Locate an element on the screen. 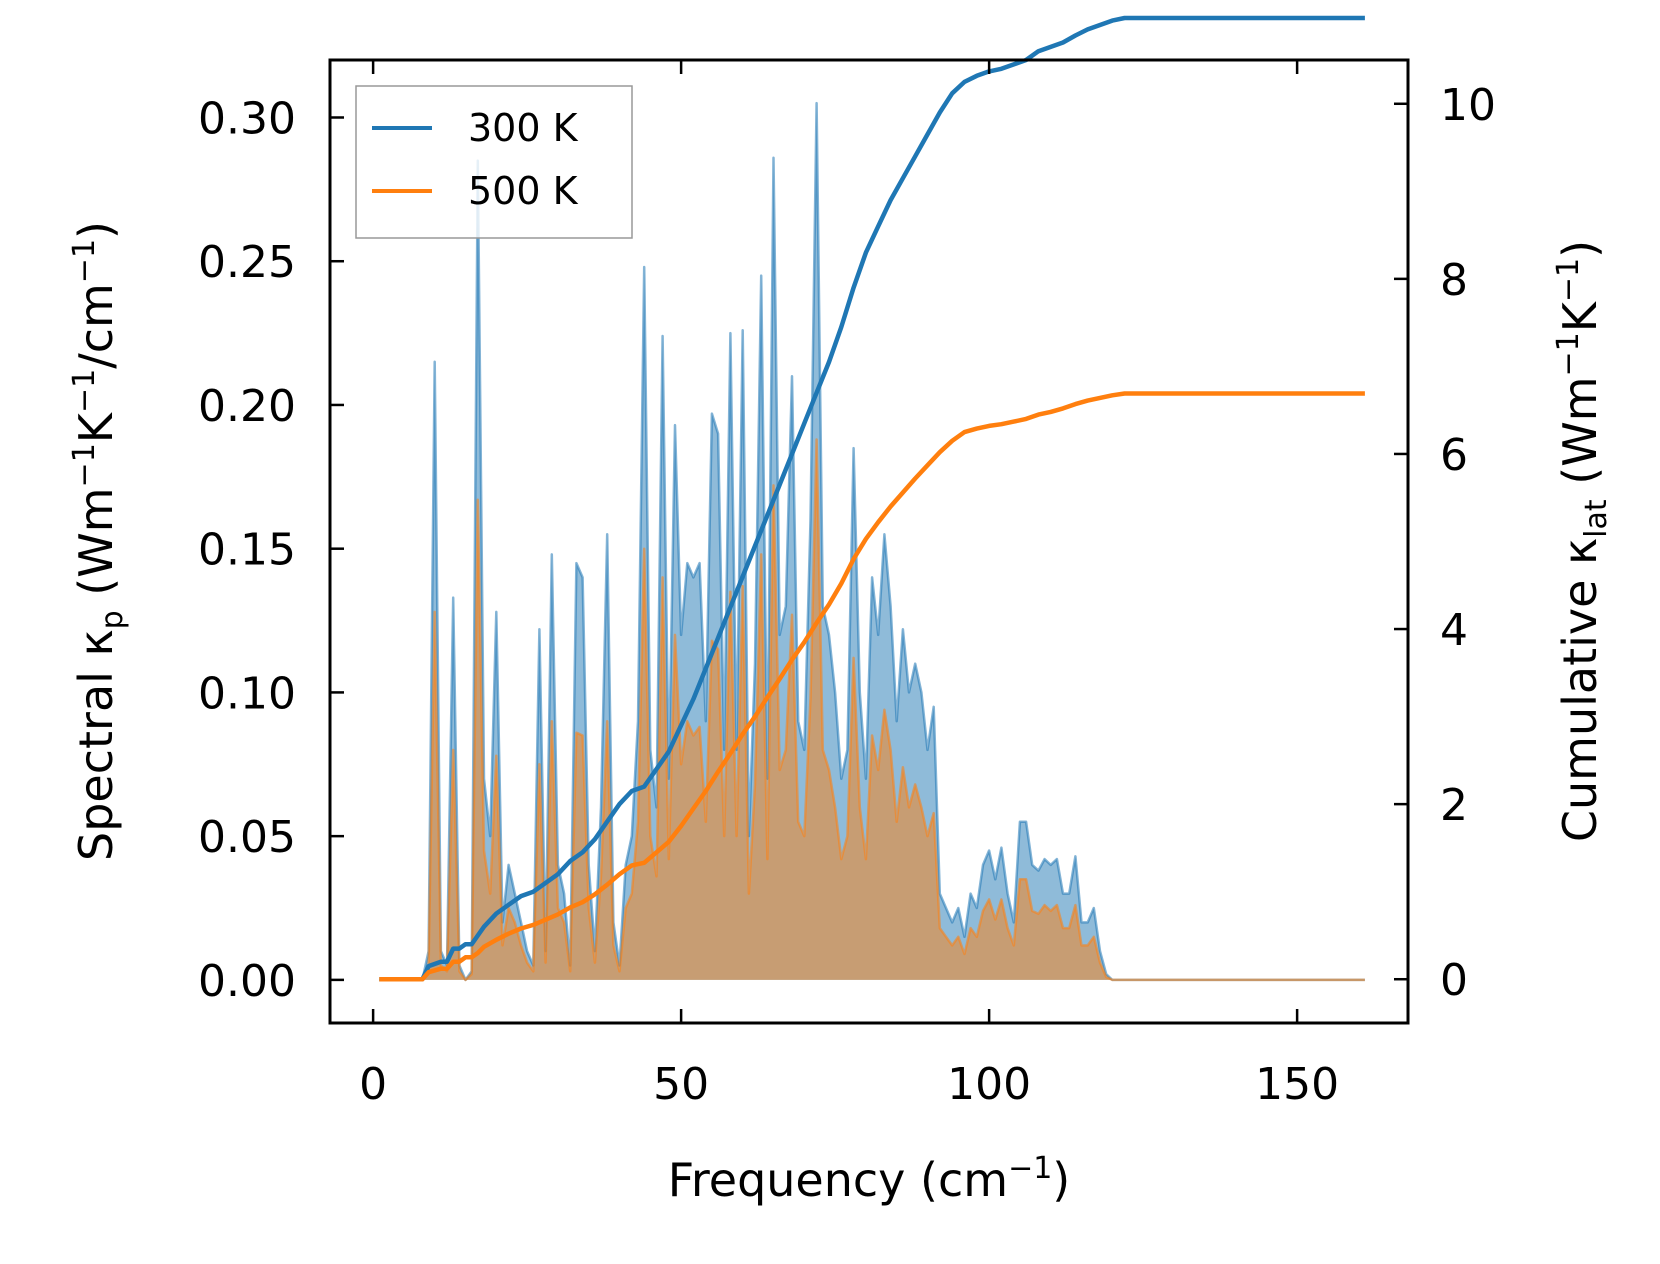 Image resolution: width=1660 pixels, height=1264 pixels. x-axis-title: Frequency (cm−1) is located at coordinates (869, 1179).